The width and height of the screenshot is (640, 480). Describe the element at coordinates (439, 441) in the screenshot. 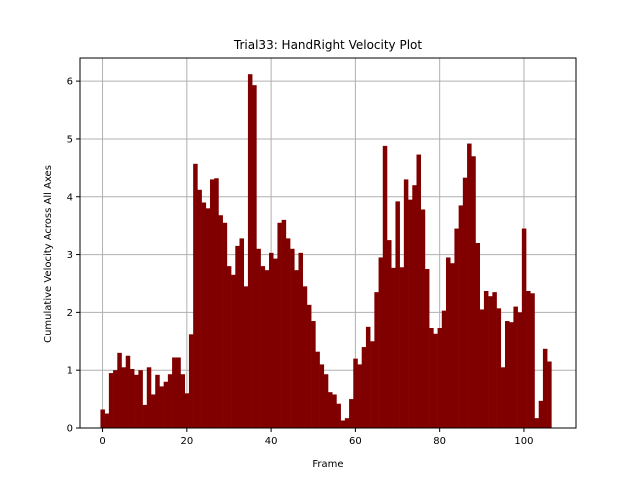

I see `x-tick-label: 80` at that location.